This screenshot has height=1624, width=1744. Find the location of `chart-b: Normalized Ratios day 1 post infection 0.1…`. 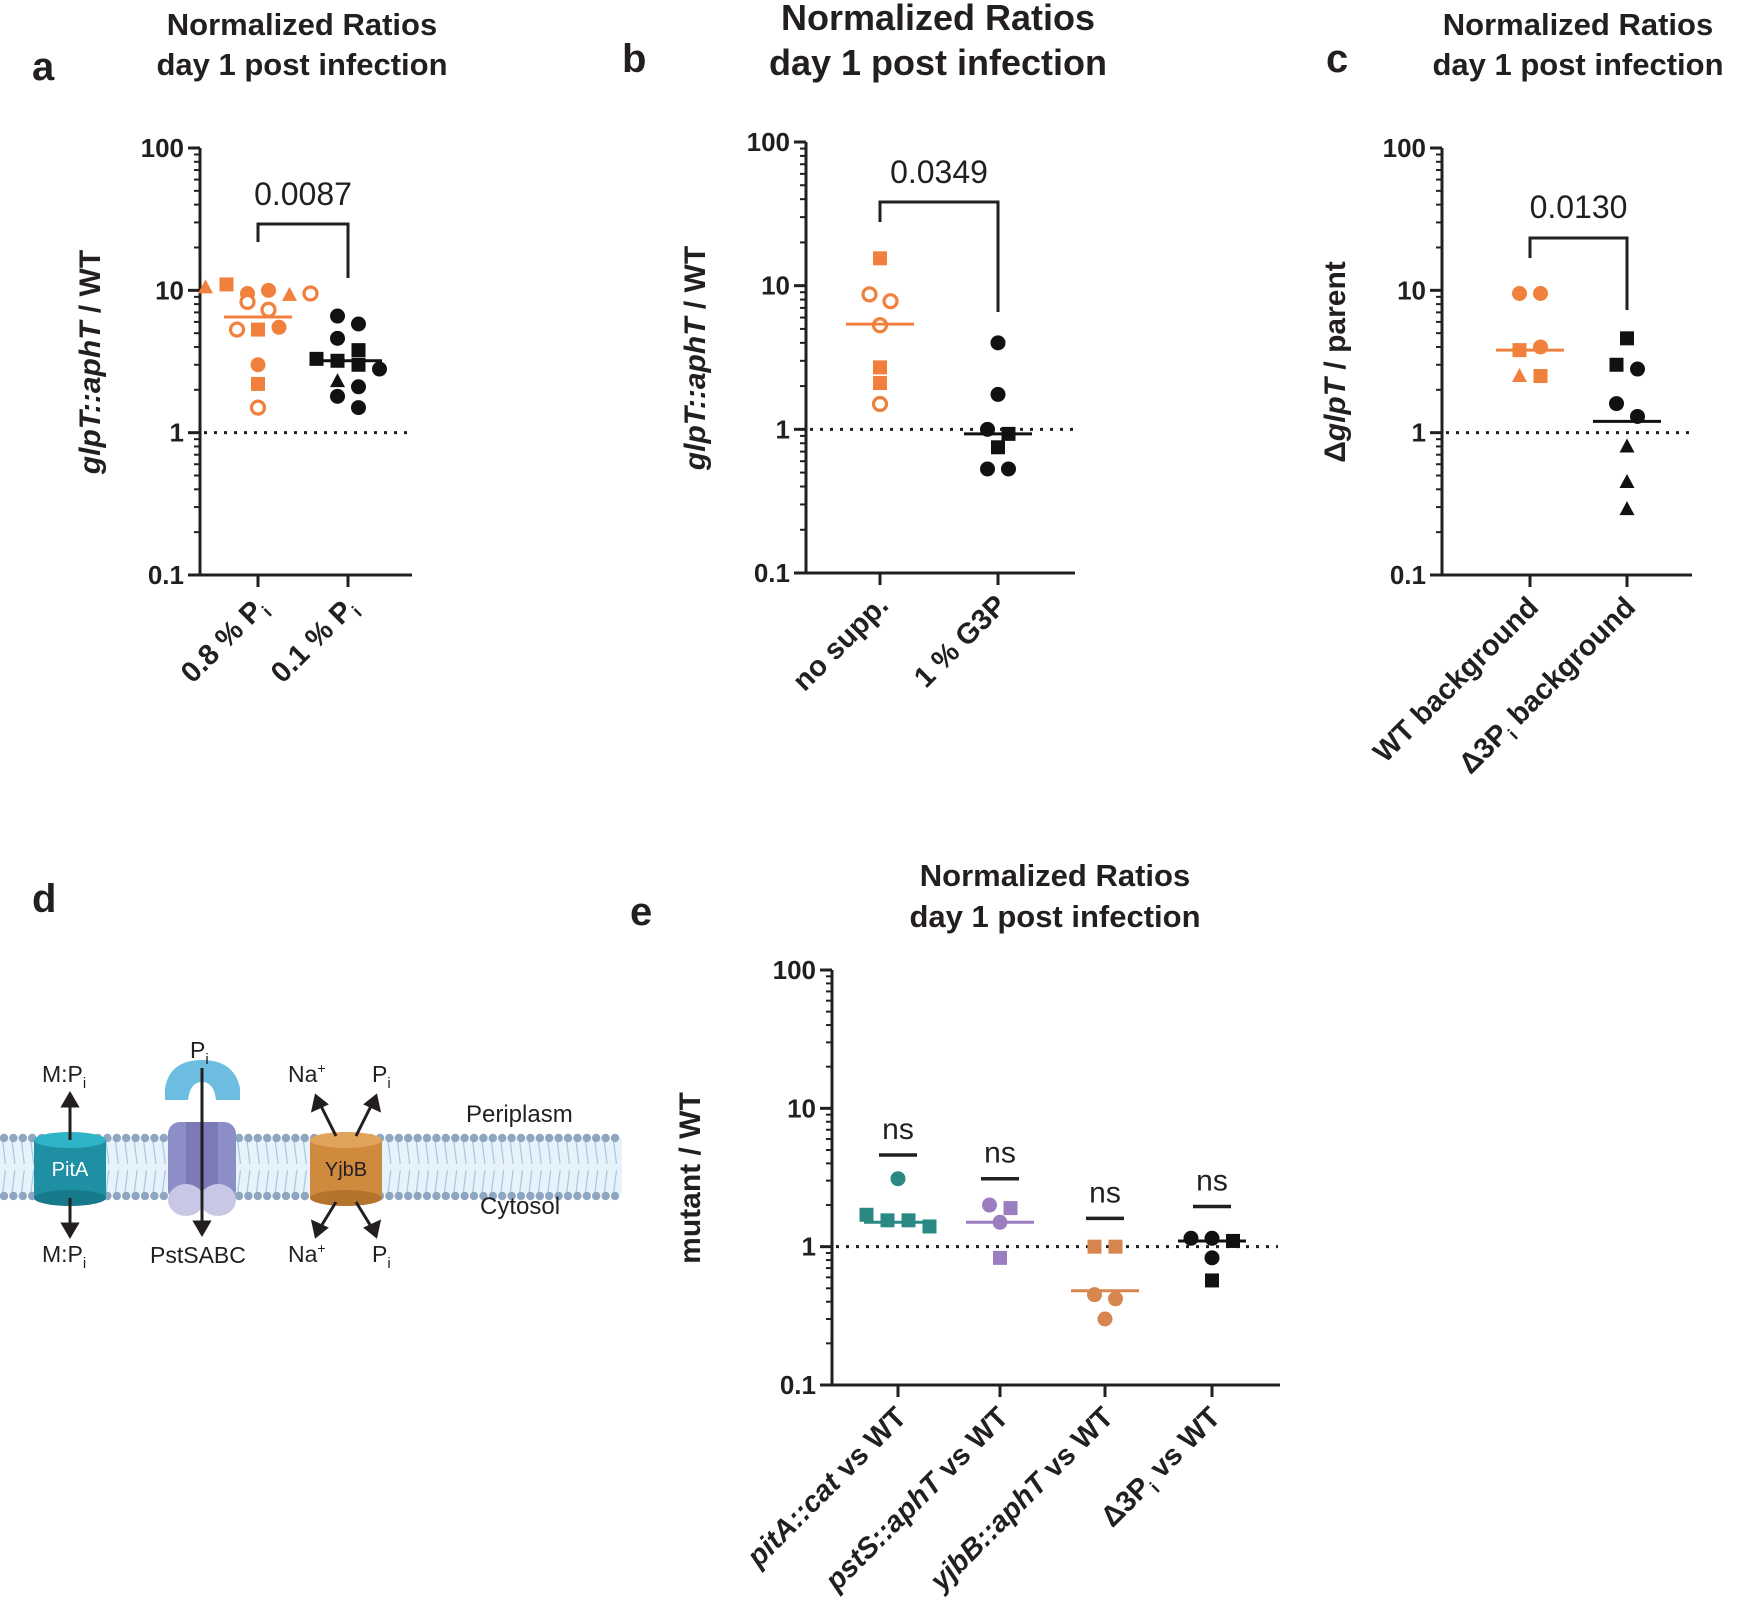

chart-b: Normalized Ratios day 1 post infection 0.1… is located at coordinates (893, 348).